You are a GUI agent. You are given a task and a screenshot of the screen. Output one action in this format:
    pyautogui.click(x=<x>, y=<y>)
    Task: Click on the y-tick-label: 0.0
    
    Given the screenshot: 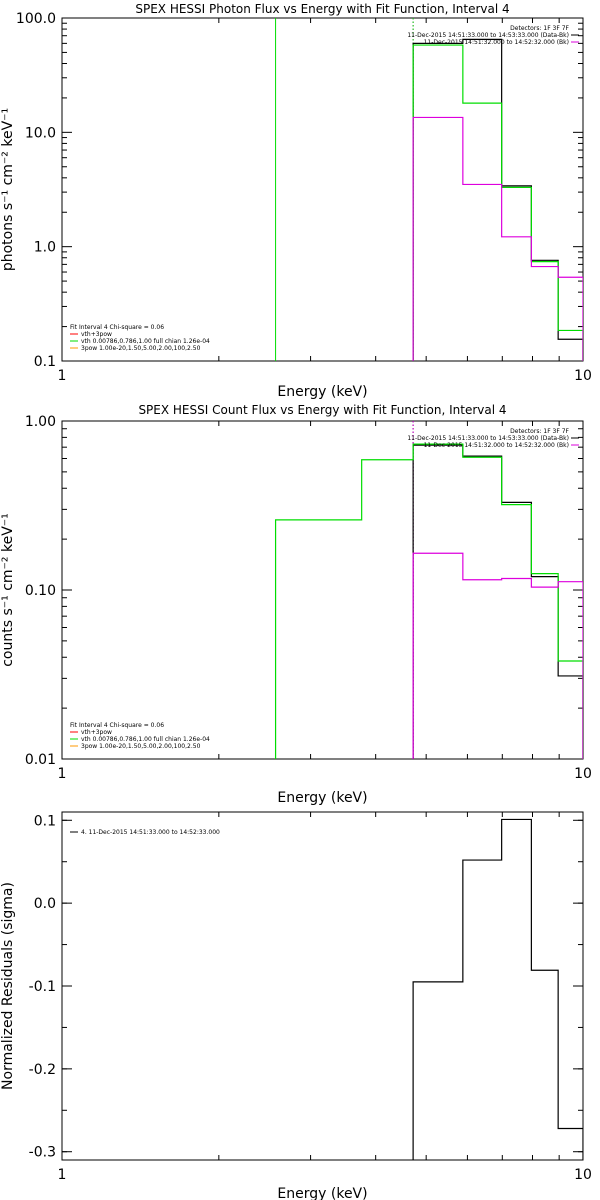 What is the action you would take?
    pyautogui.click(x=45, y=904)
    